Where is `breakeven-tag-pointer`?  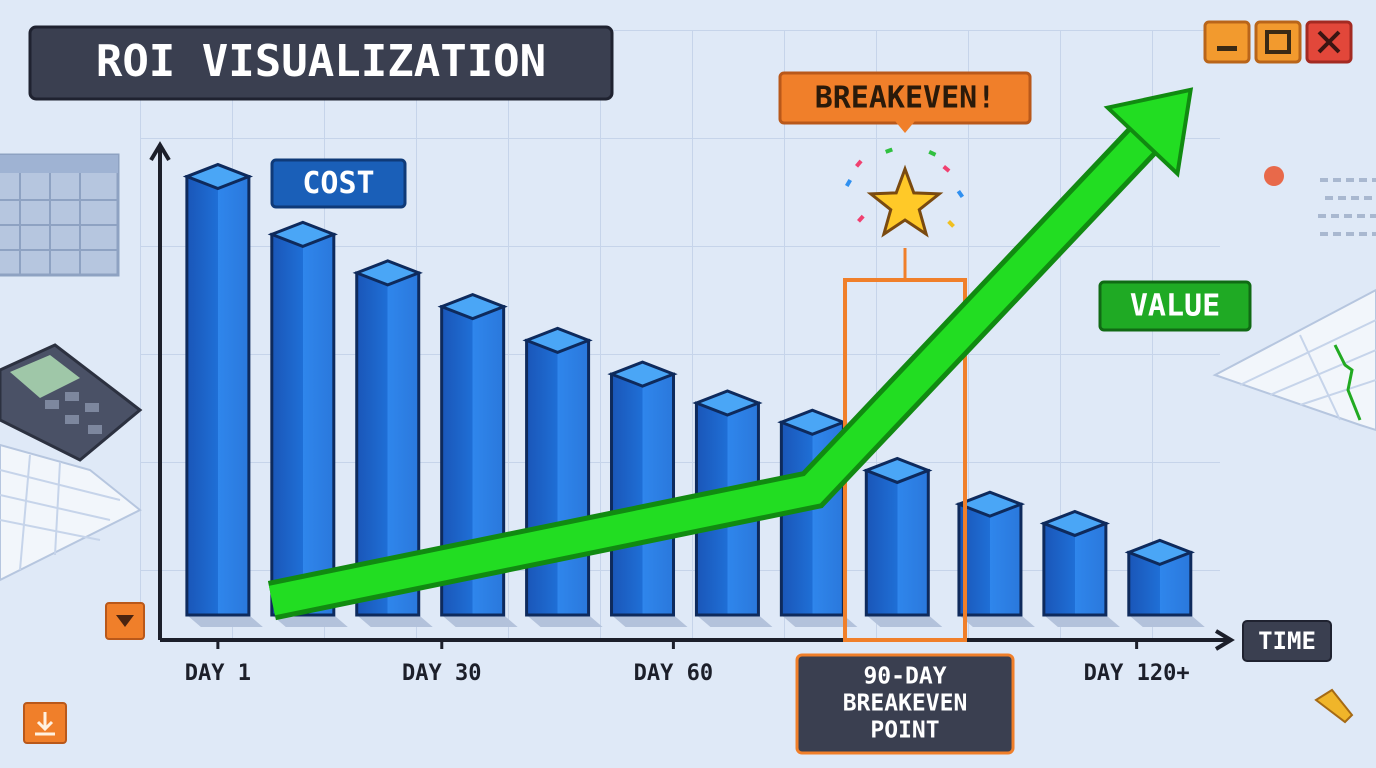 breakeven-tag-pointer is located at coordinates (905, 127).